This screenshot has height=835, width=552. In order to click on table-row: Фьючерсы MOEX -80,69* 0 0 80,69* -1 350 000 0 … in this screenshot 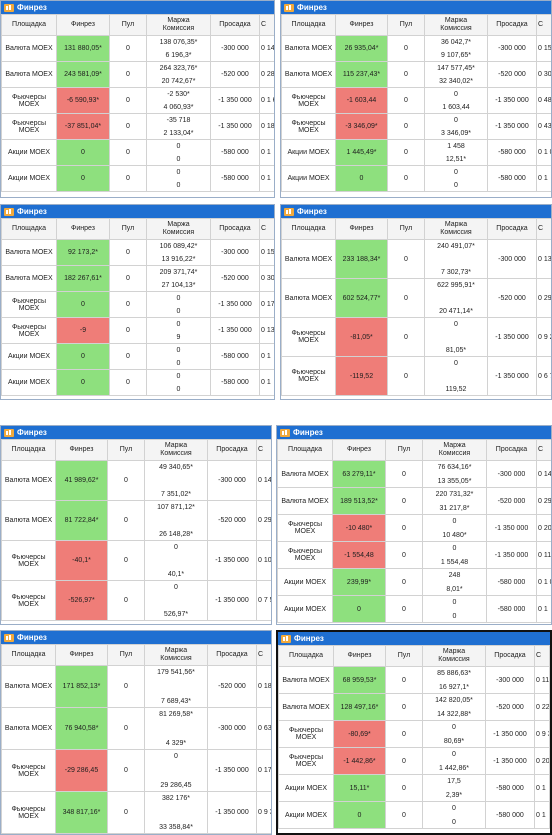, I will do `click(414, 734)`.